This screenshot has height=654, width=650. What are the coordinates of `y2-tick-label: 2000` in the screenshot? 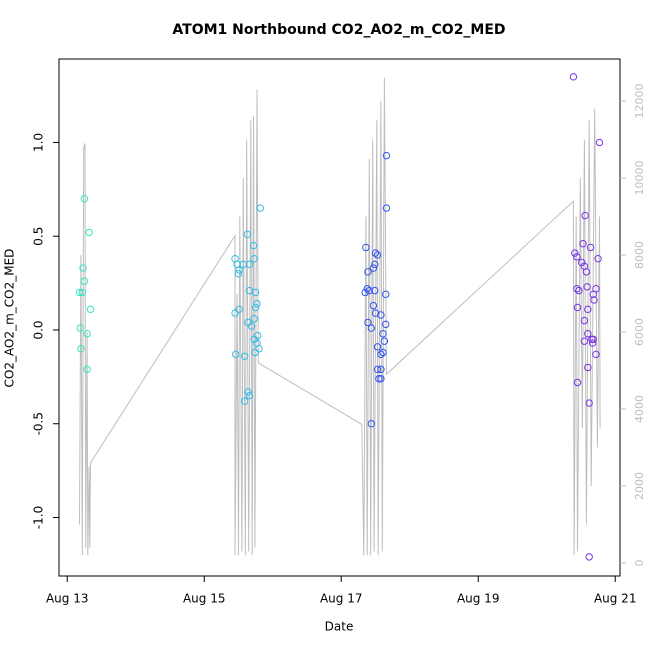 It's located at (639, 486).